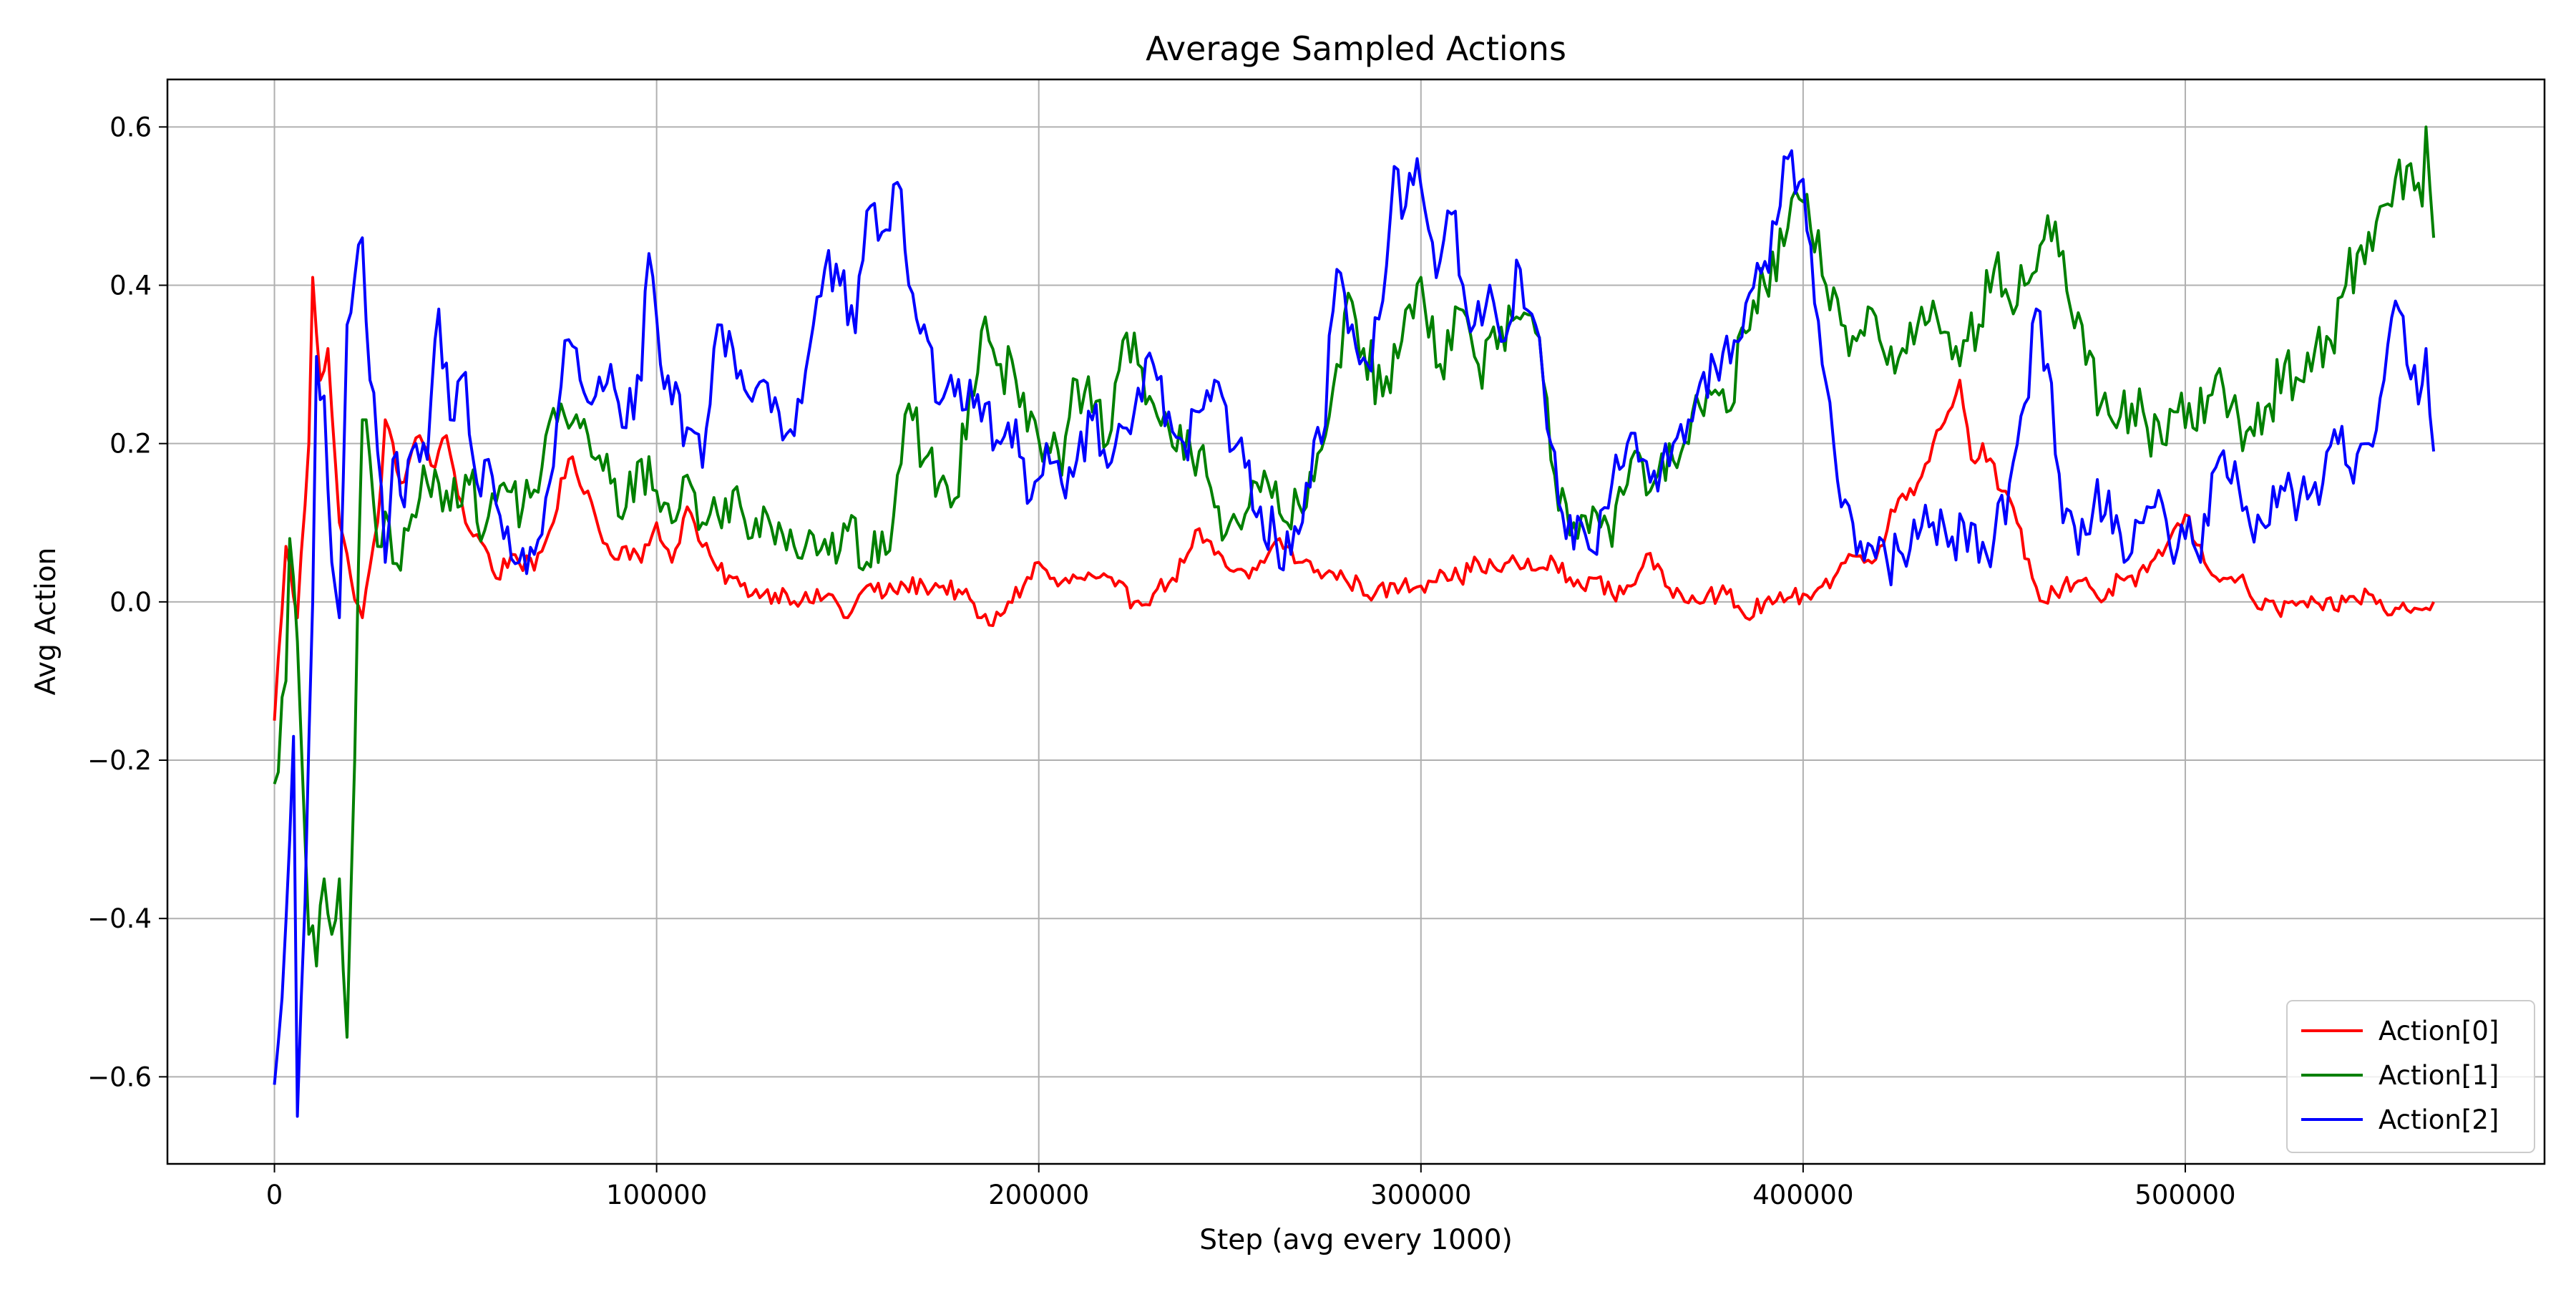 The image size is (2576, 1292). I want to click on x-tick-label: 300000, so click(1420, 1195).